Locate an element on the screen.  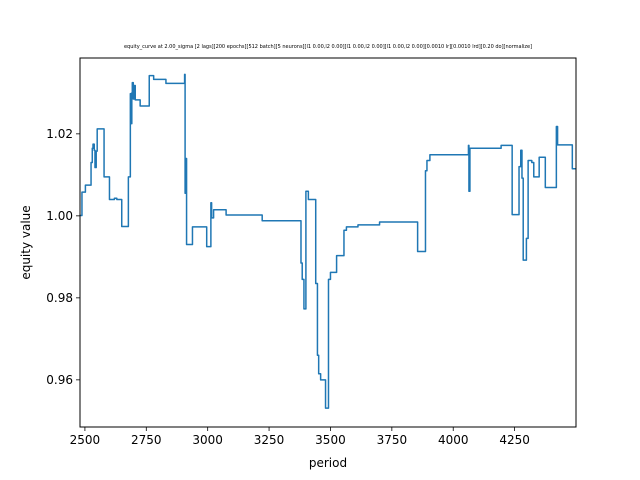
x-tick-label: 4000 is located at coordinates (453, 440).